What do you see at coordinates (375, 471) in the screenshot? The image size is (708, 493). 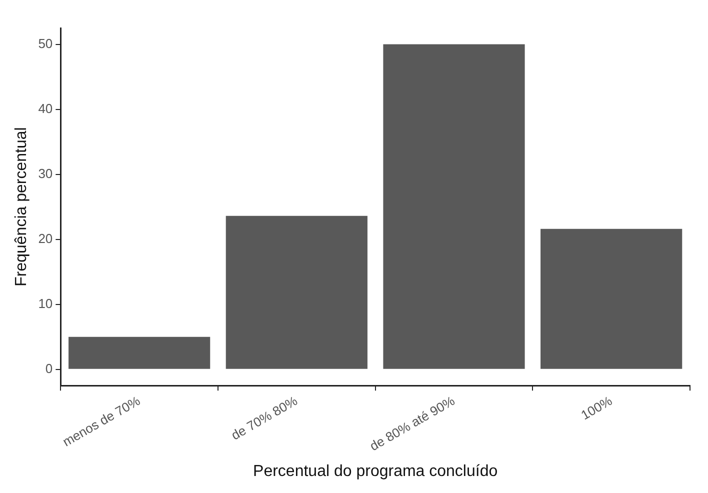 I see `x-axis-title: Percentual do programa concluído` at bounding box center [375, 471].